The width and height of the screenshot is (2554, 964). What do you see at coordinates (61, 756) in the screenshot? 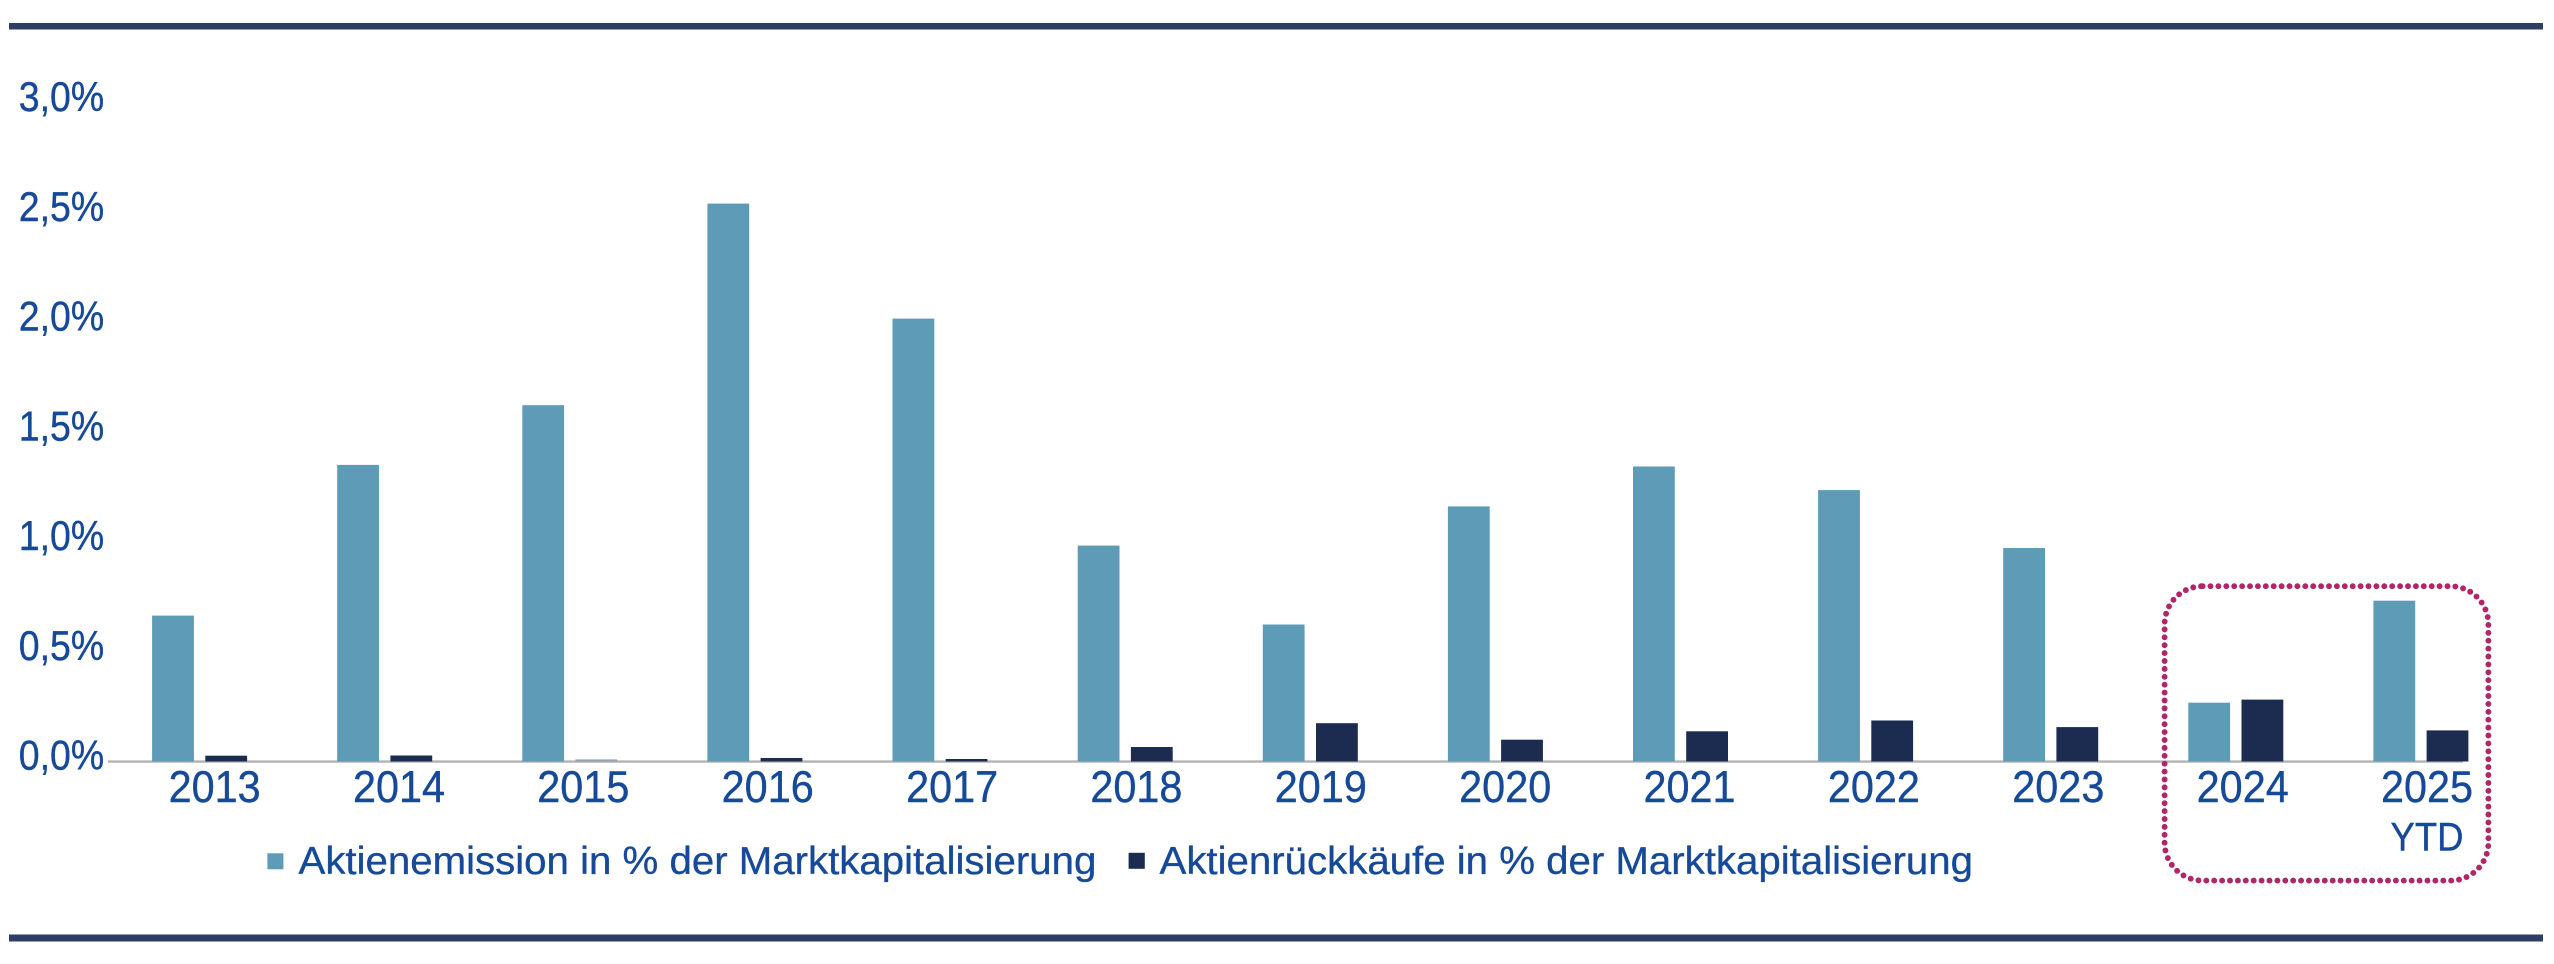
I see `svg-text: 0,0%` at bounding box center [61, 756].